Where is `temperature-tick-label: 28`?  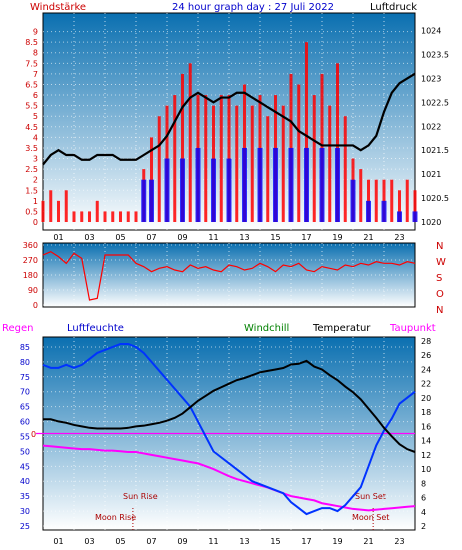 temperature-tick-label: 28 is located at coordinates (426, 341).